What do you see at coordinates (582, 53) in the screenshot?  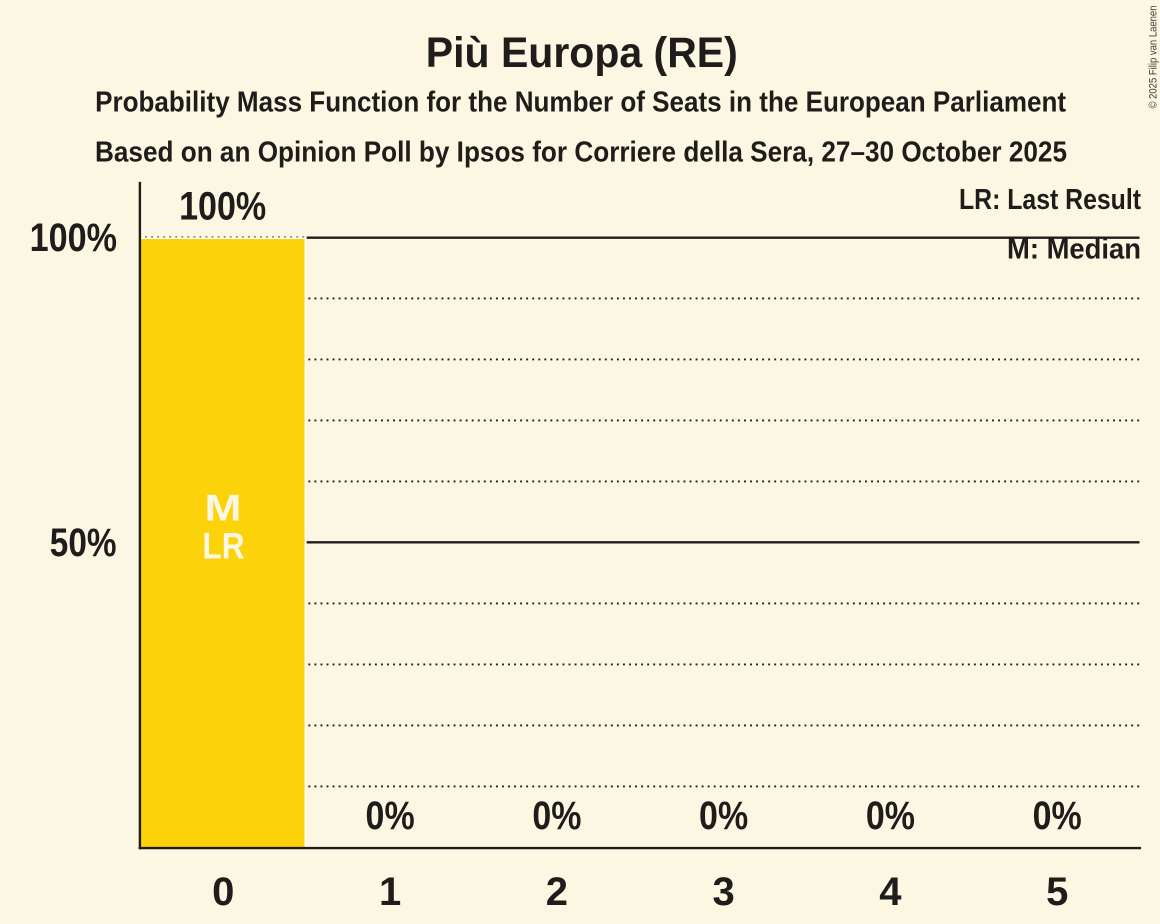 I see `svg-text: Più Europa (RE)` at bounding box center [582, 53].